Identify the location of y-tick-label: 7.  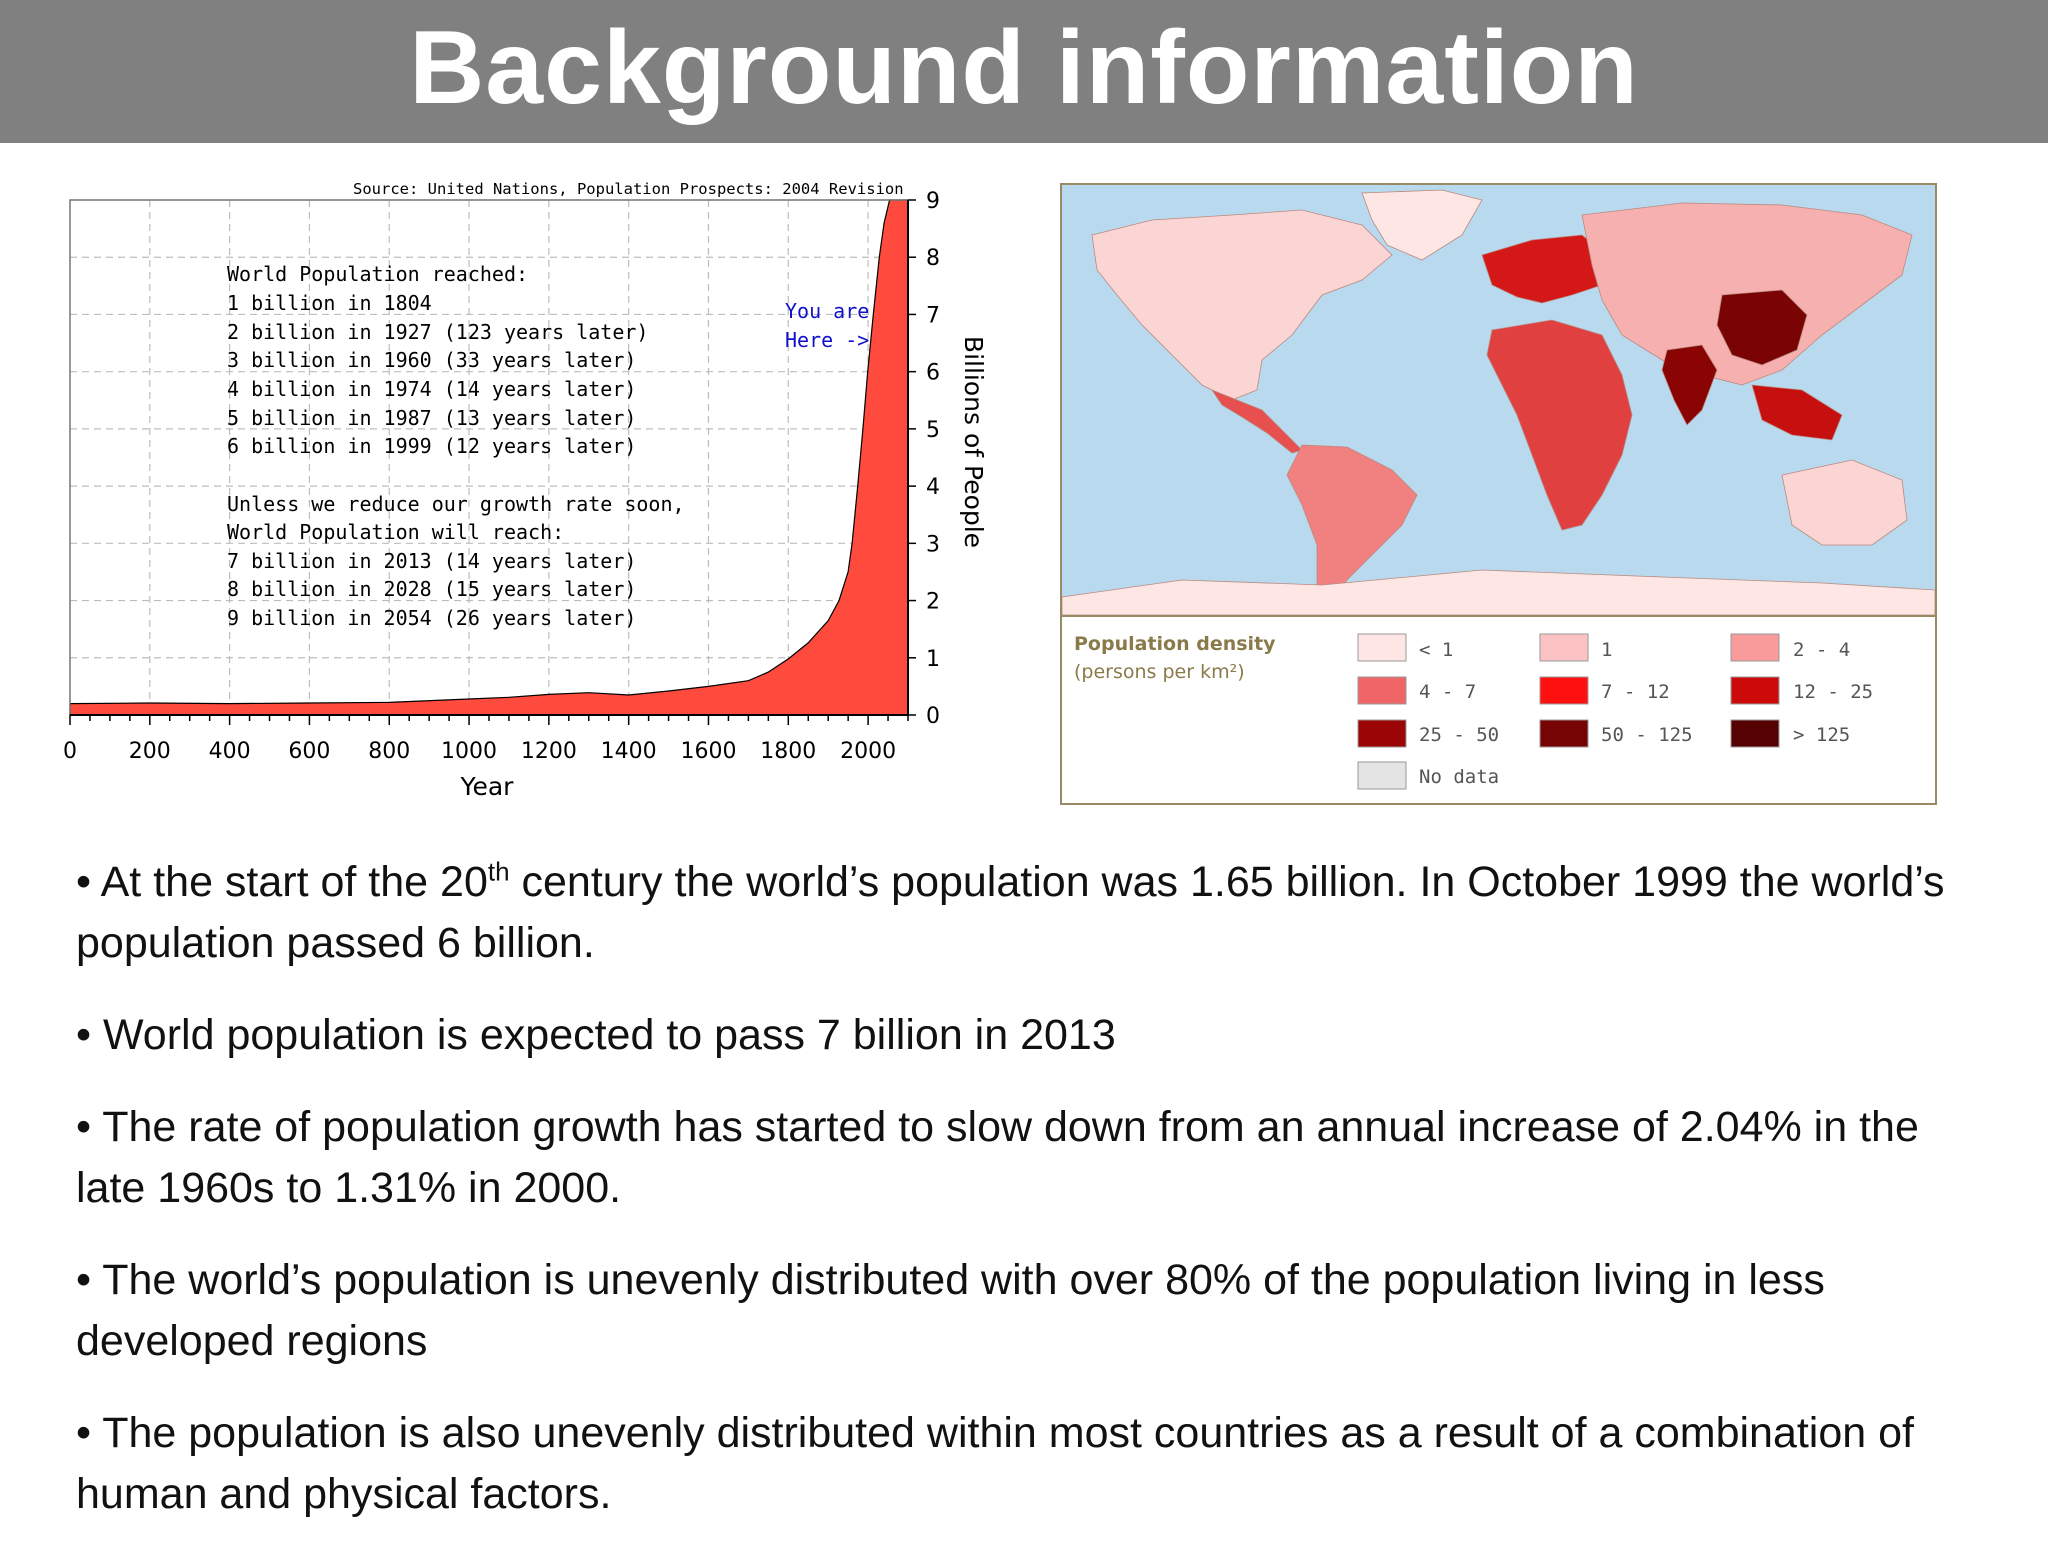
(933, 315).